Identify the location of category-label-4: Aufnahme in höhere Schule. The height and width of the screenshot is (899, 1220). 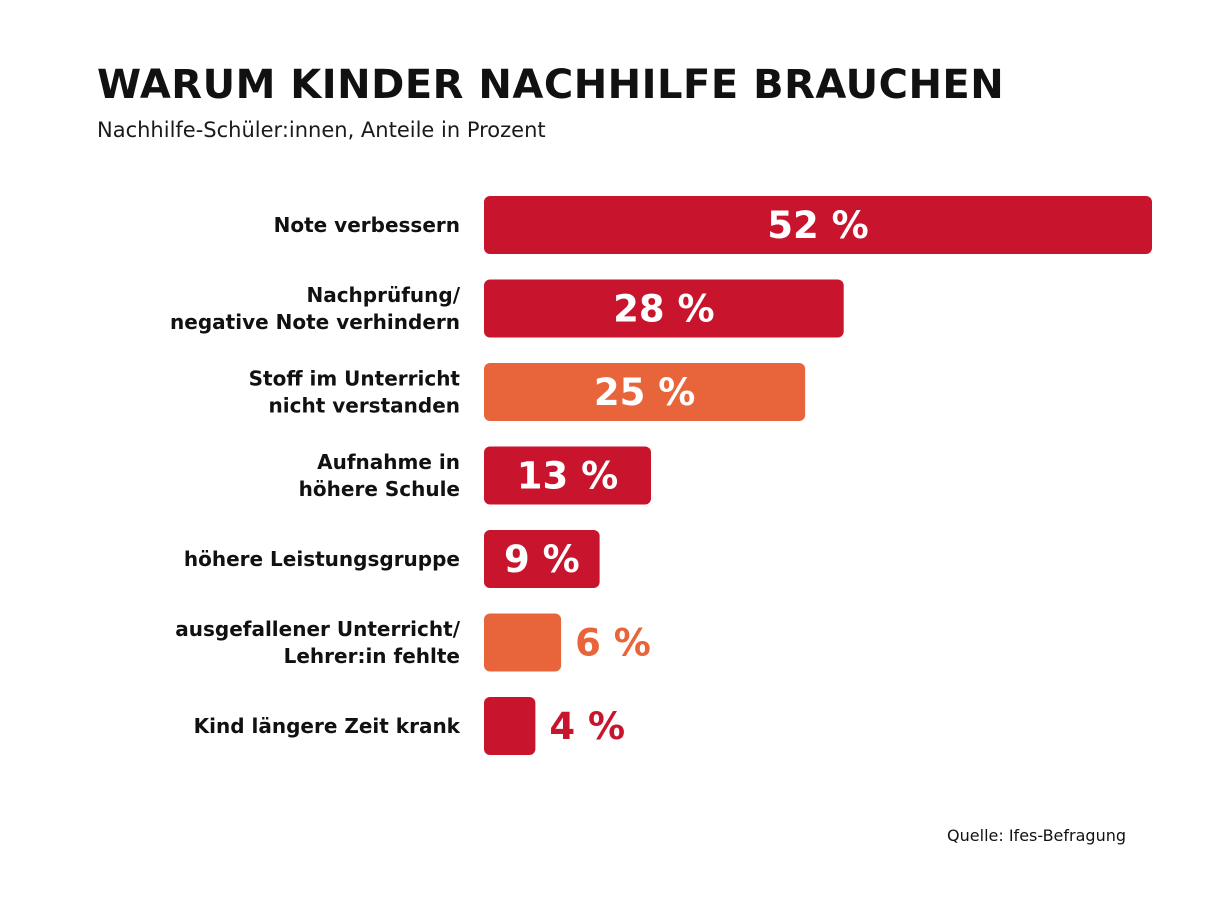
(379, 475).